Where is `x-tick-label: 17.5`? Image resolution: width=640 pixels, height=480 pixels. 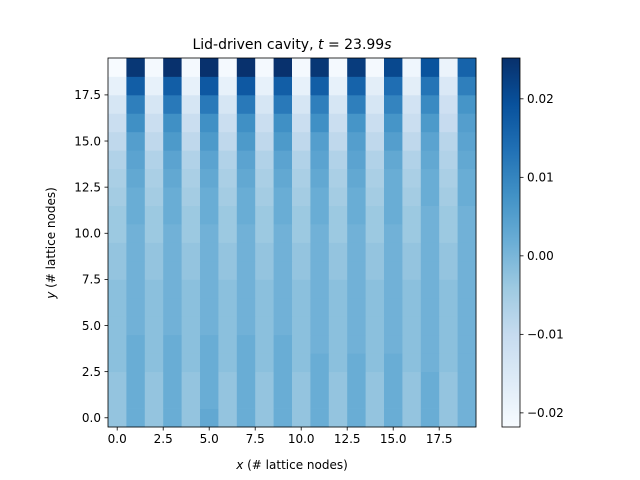 x-tick-label: 17.5 is located at coordinates (439, 439).